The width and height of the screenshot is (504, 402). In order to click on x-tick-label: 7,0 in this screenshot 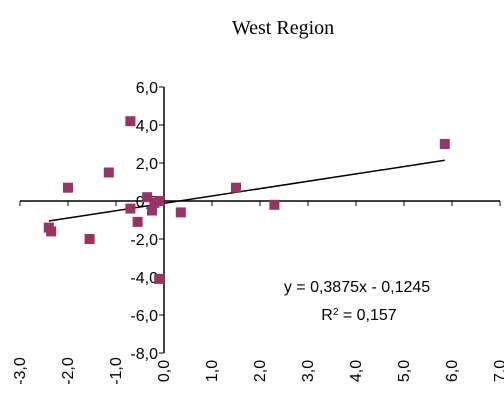, I will do `click(498, 371)`.